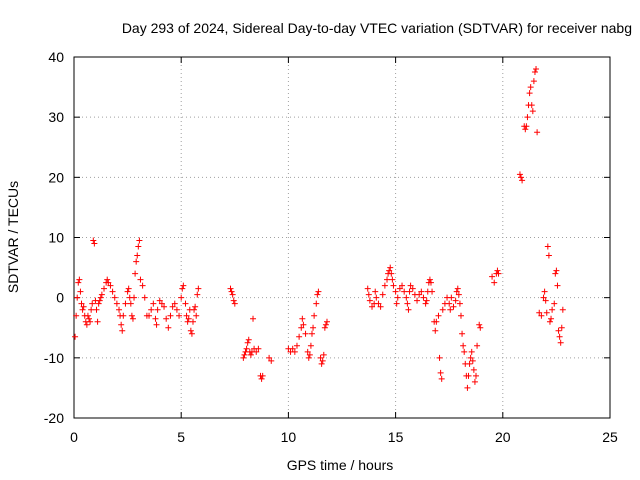 This screenshot has width=640, height=480. I want to click on x-tick-label: 0, so click(74, 437).